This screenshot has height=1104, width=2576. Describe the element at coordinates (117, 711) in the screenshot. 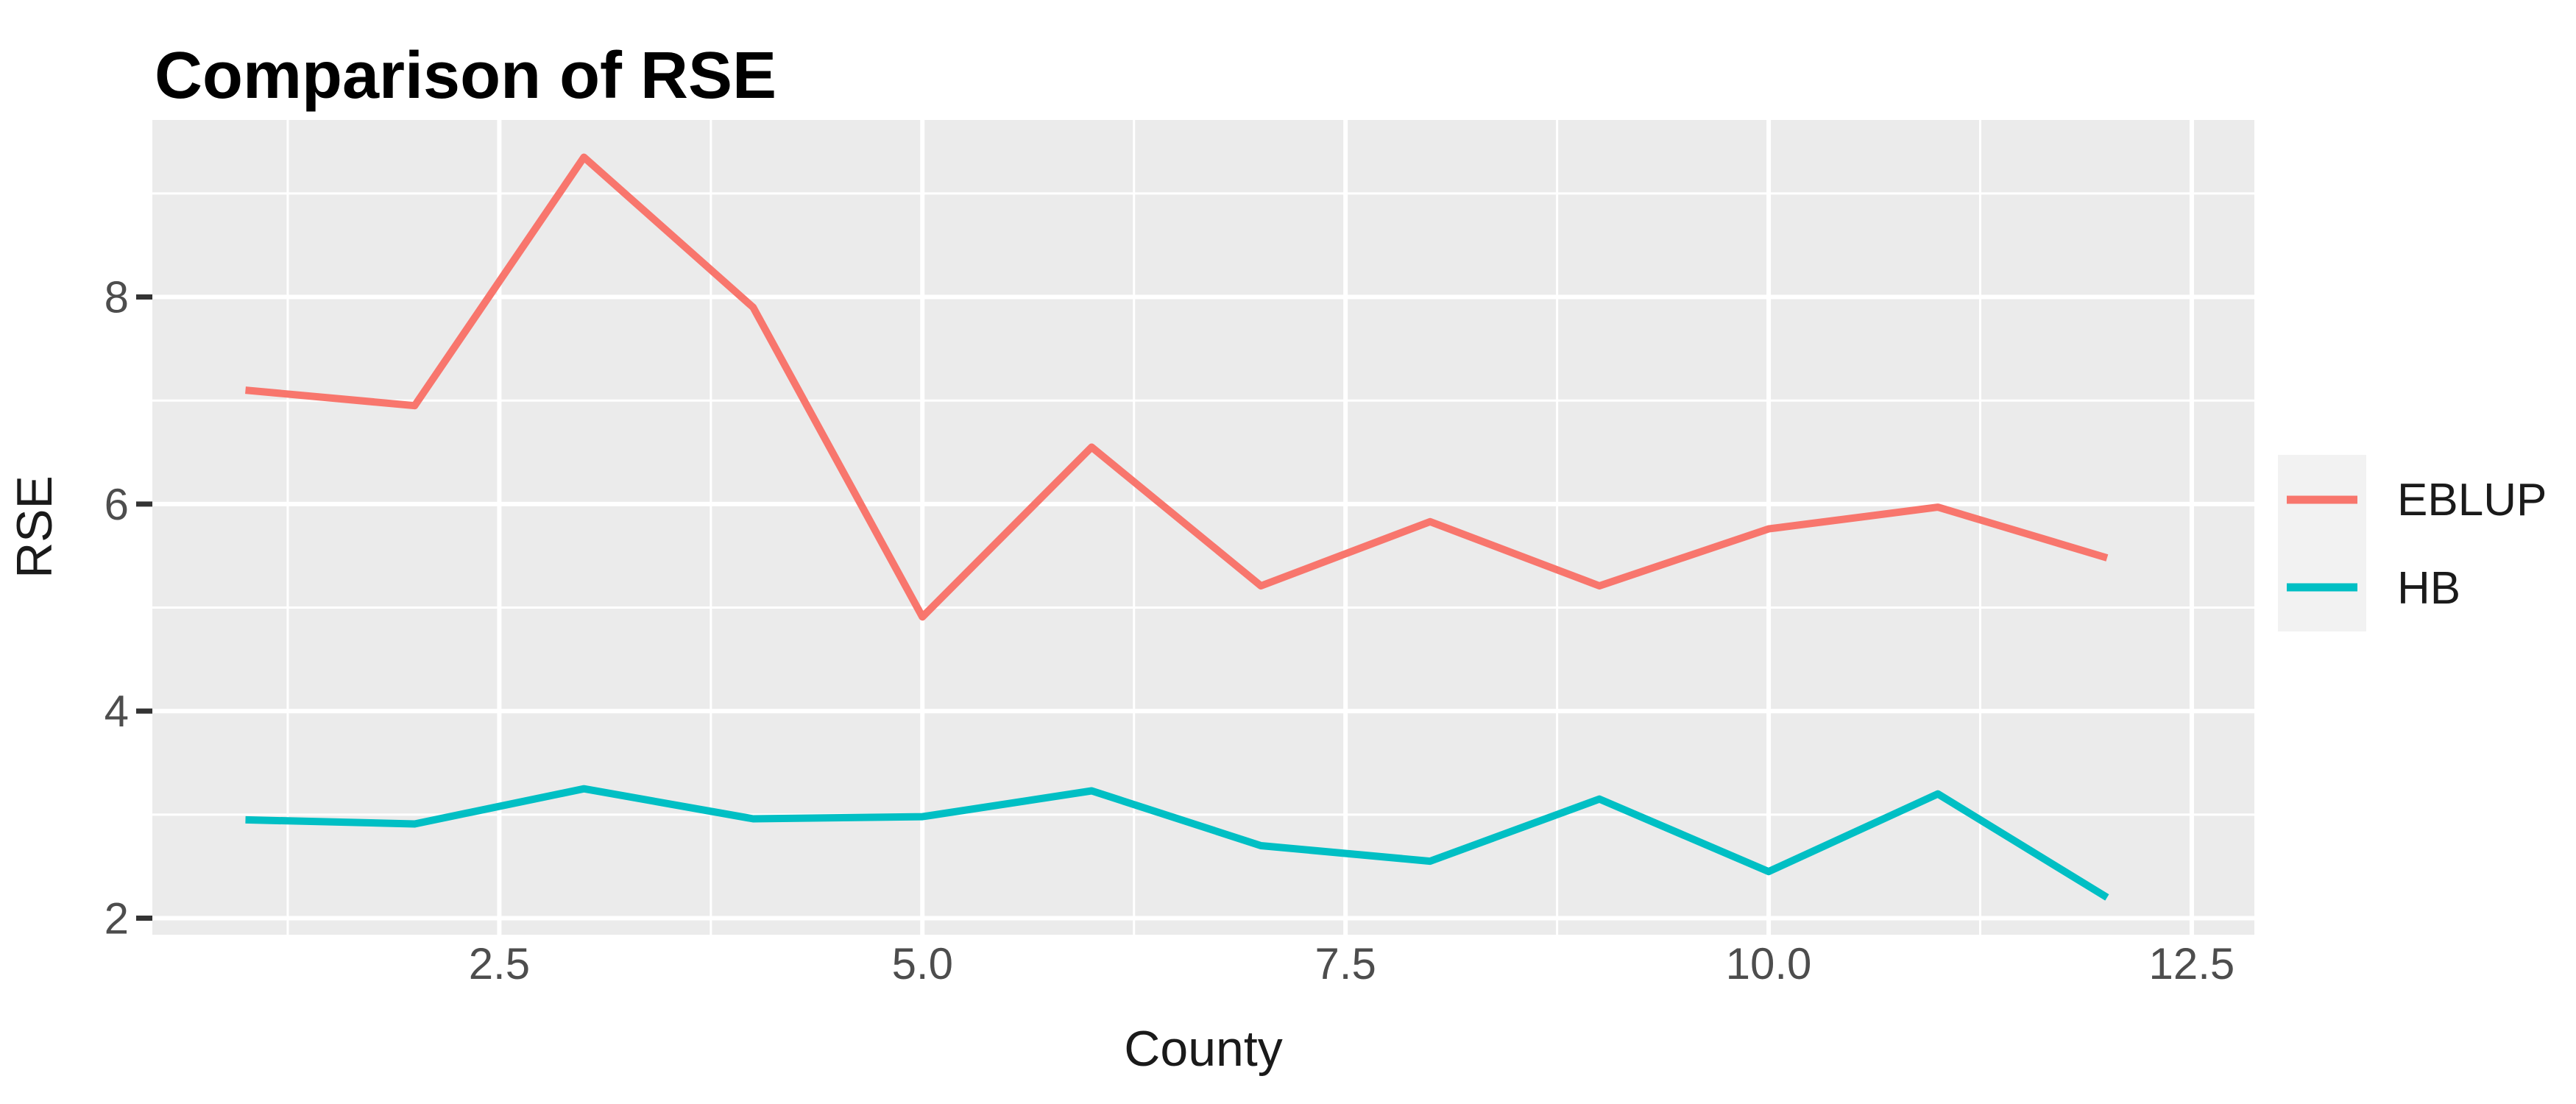

I see `y-tick-label: 4` at that location.